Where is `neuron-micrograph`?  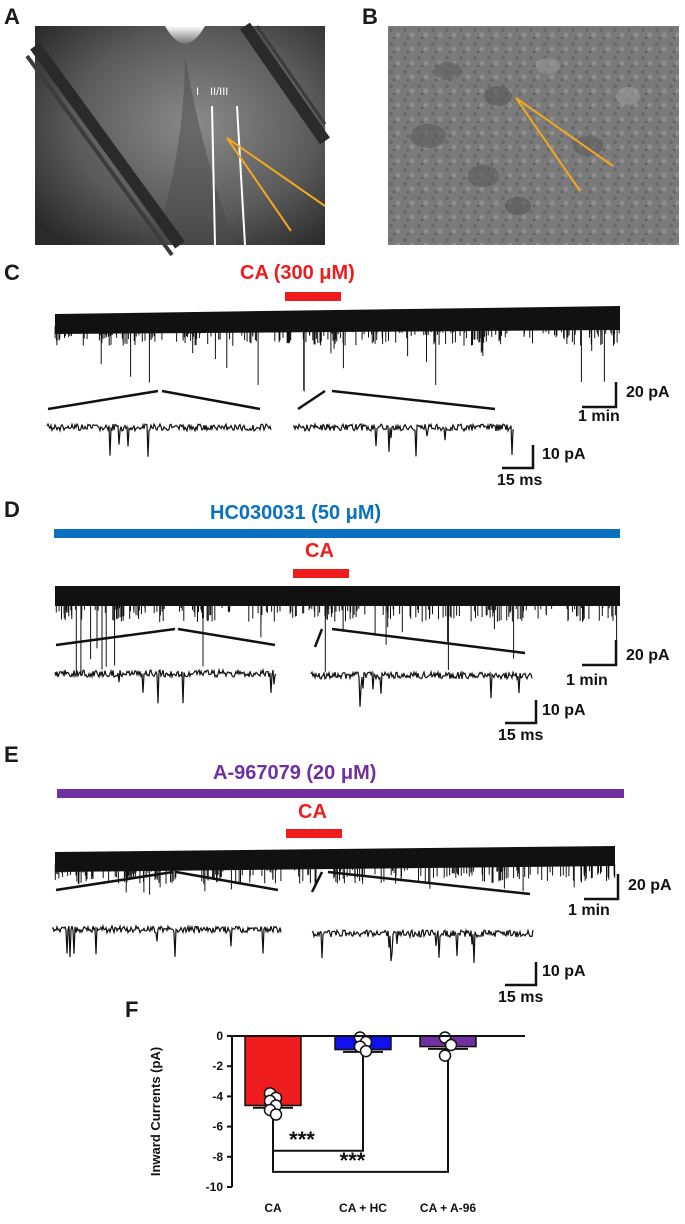 neuron-micrograph is located at coordinates (533, 135).